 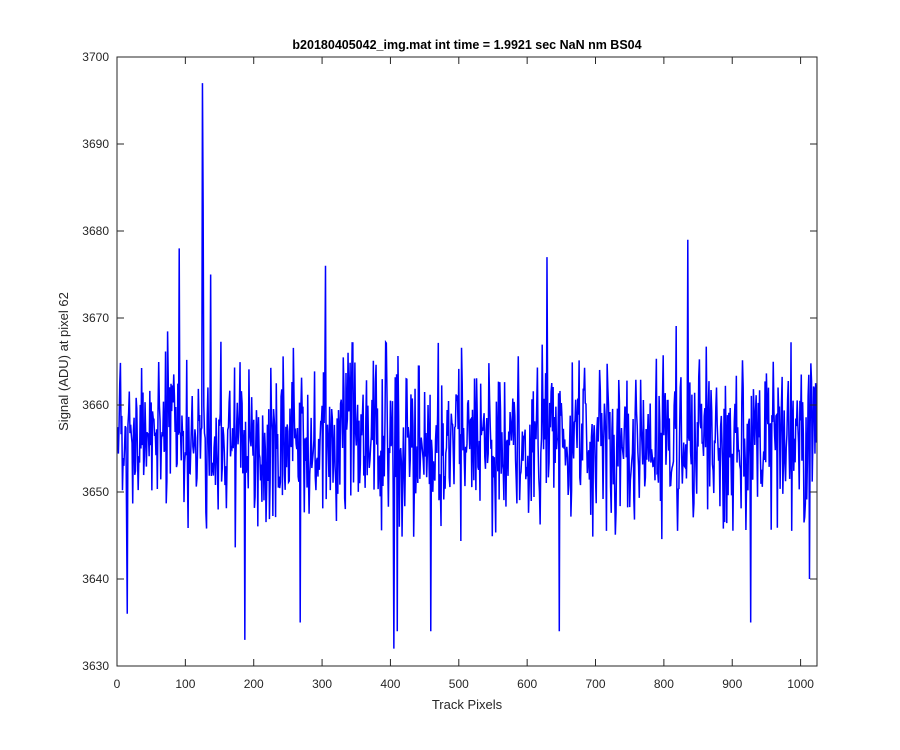 What do you see at coordinates (95, 666) in the screenshot?
I see `y-tick-label: 3630` at bounding box center [95, 666].